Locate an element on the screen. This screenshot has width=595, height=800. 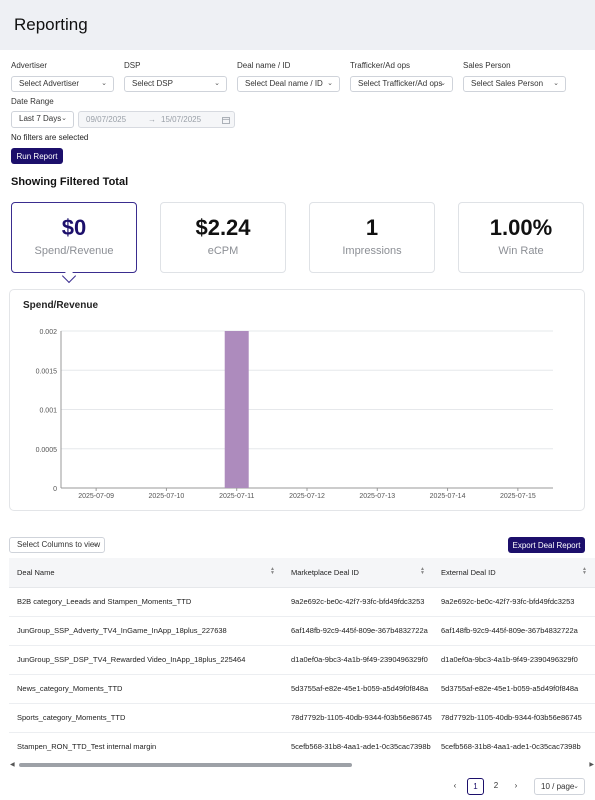
cell-deal-name: News_category_Moments_TTD is located at coordinates (146, 689).